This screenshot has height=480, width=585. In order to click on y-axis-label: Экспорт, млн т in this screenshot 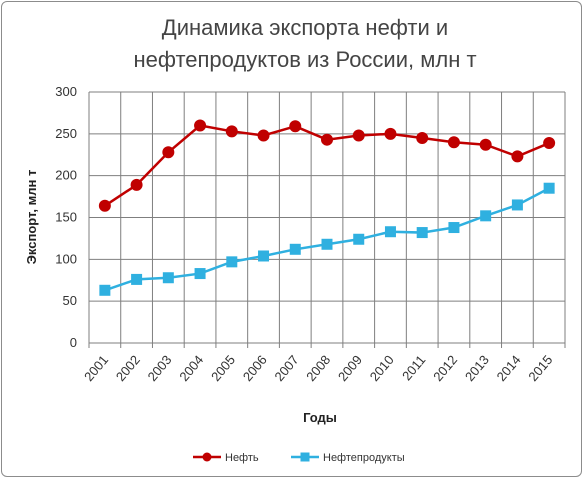, I will do `click(31, 217)`.